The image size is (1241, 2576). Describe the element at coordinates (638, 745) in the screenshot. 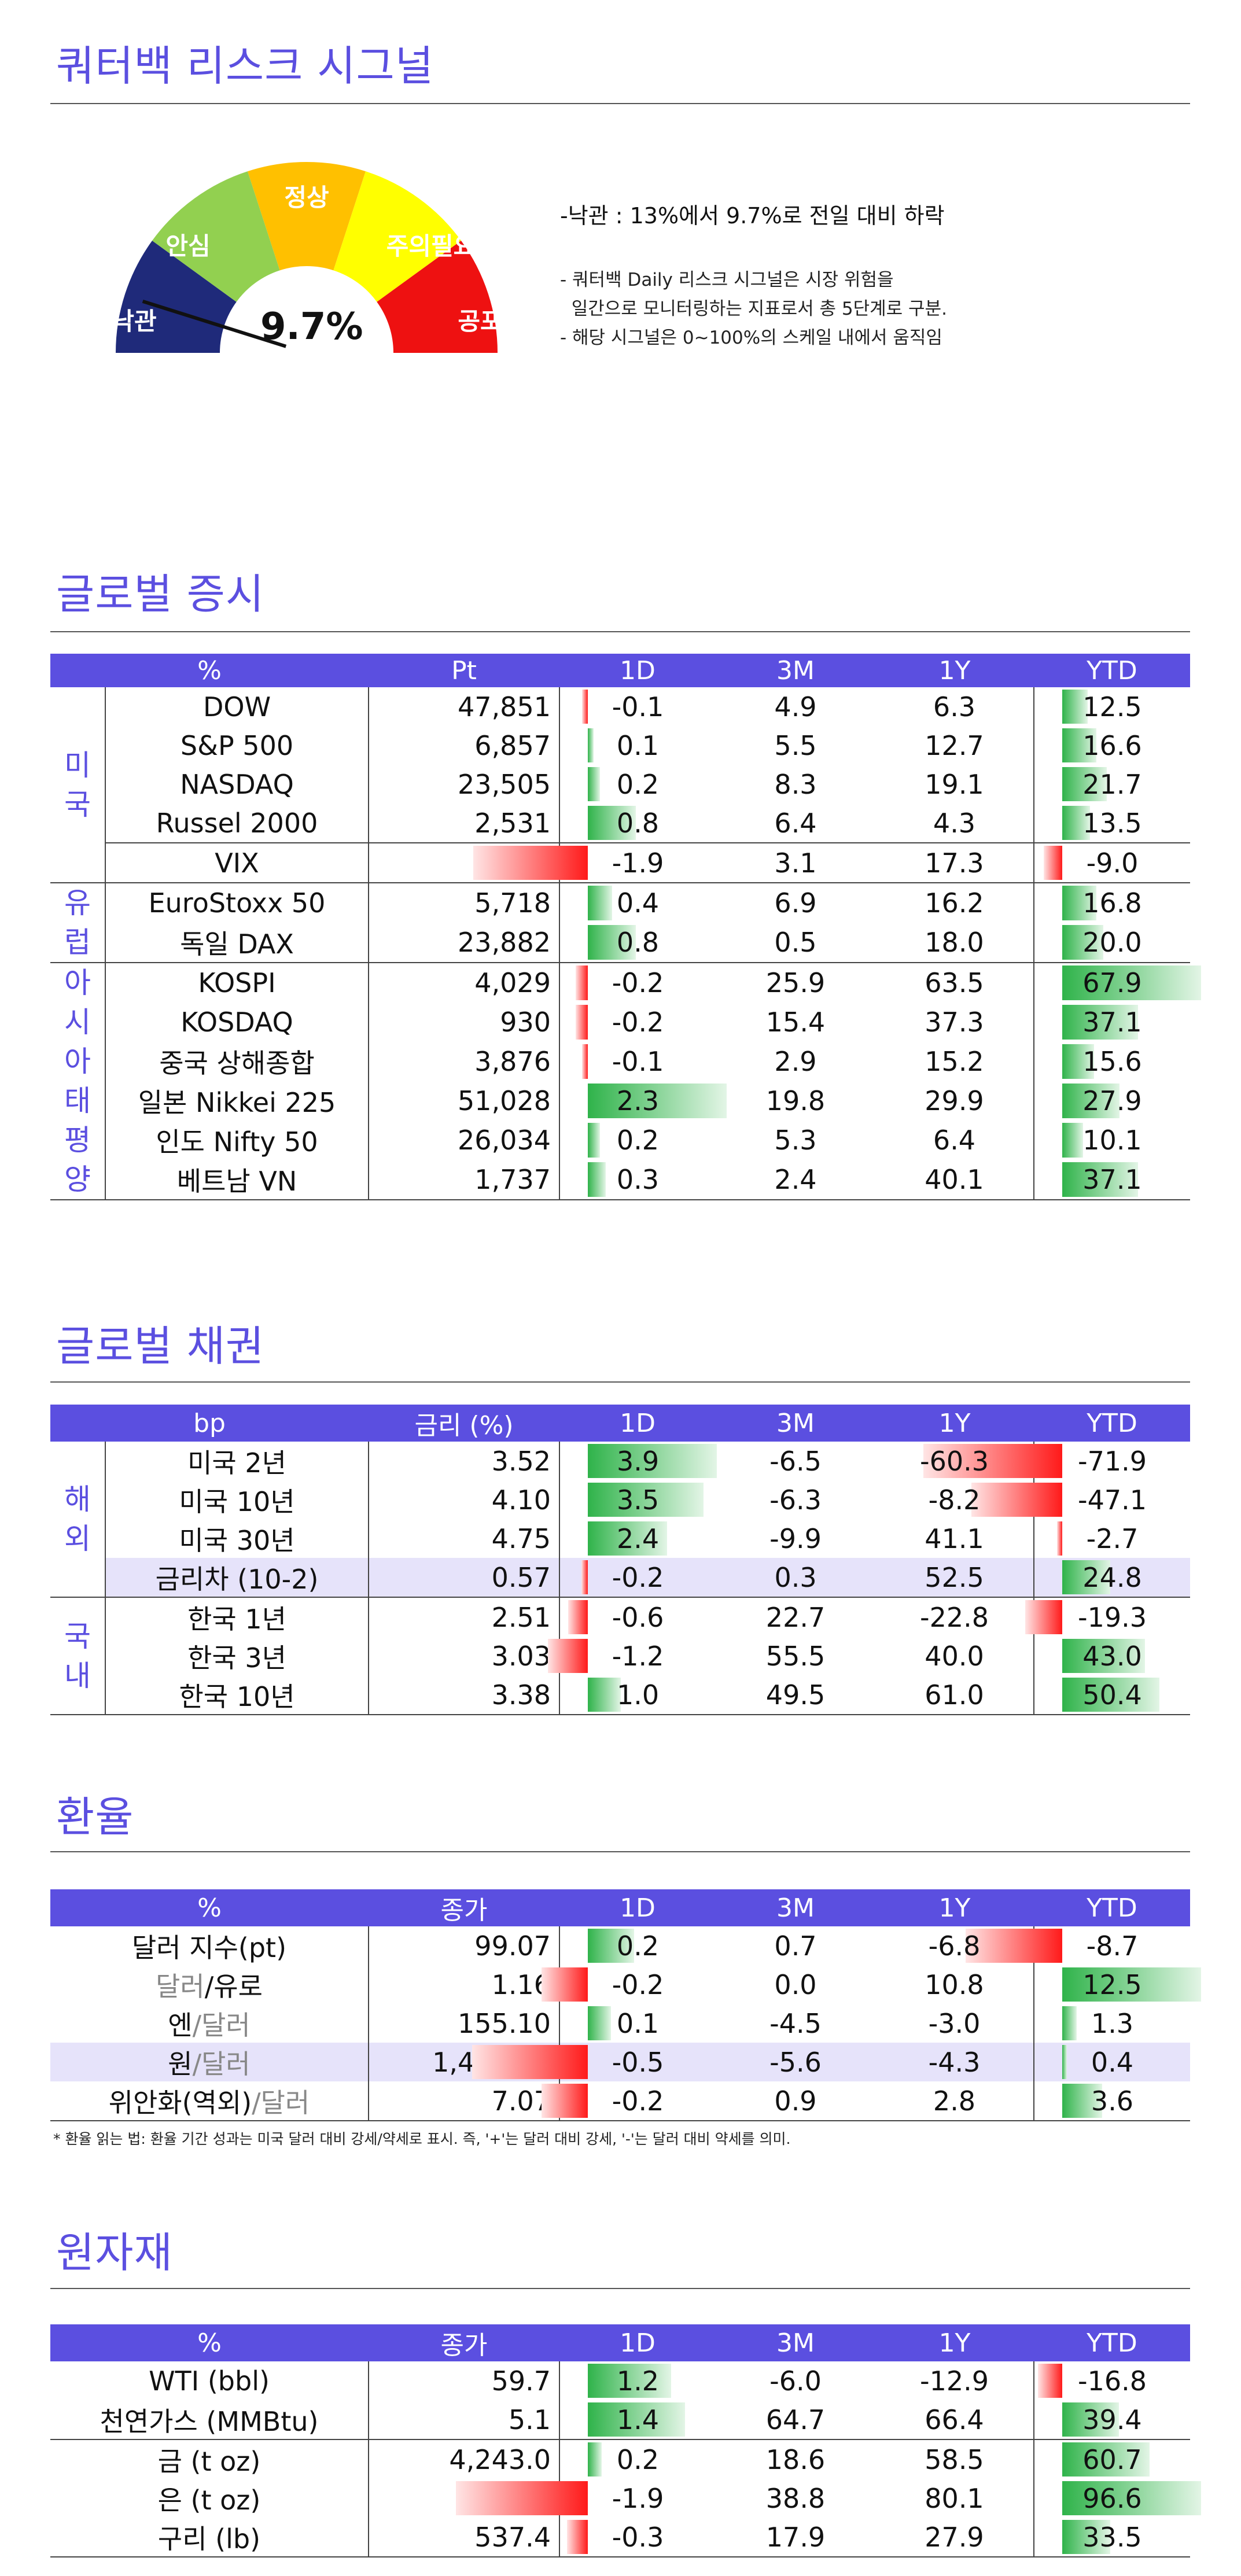

I see `value-text: 0.1` at that location.